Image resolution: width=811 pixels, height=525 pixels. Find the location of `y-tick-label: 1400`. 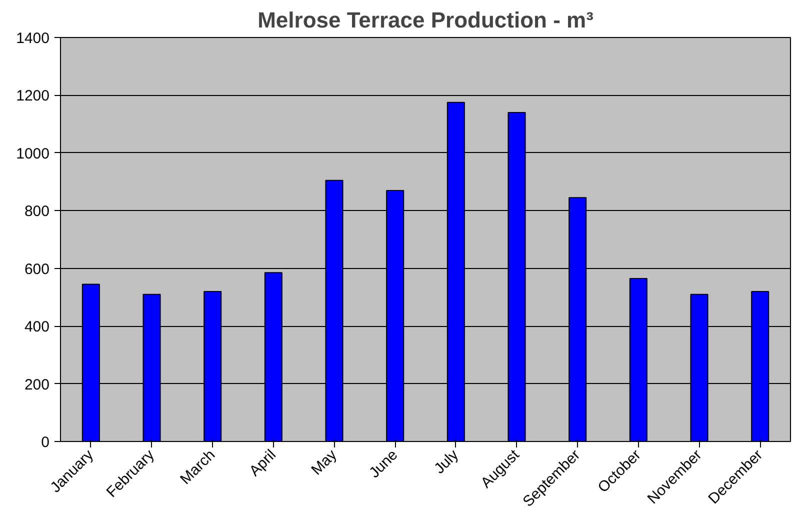

y-tick-label: 1400 is located at coordinates (33, 38).